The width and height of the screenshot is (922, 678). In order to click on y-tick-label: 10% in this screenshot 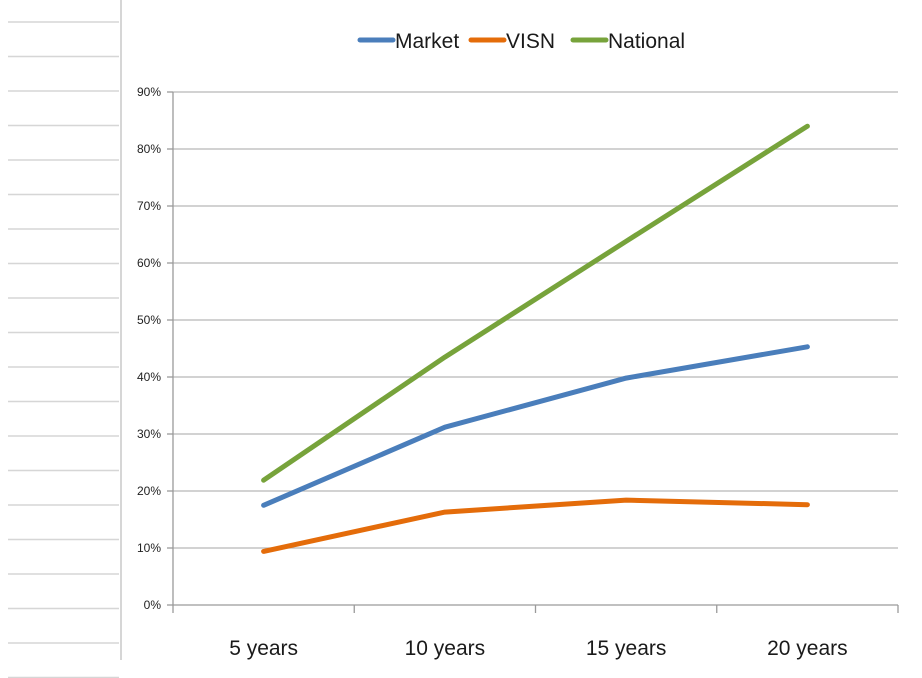, I will do `click(149, 548)`.